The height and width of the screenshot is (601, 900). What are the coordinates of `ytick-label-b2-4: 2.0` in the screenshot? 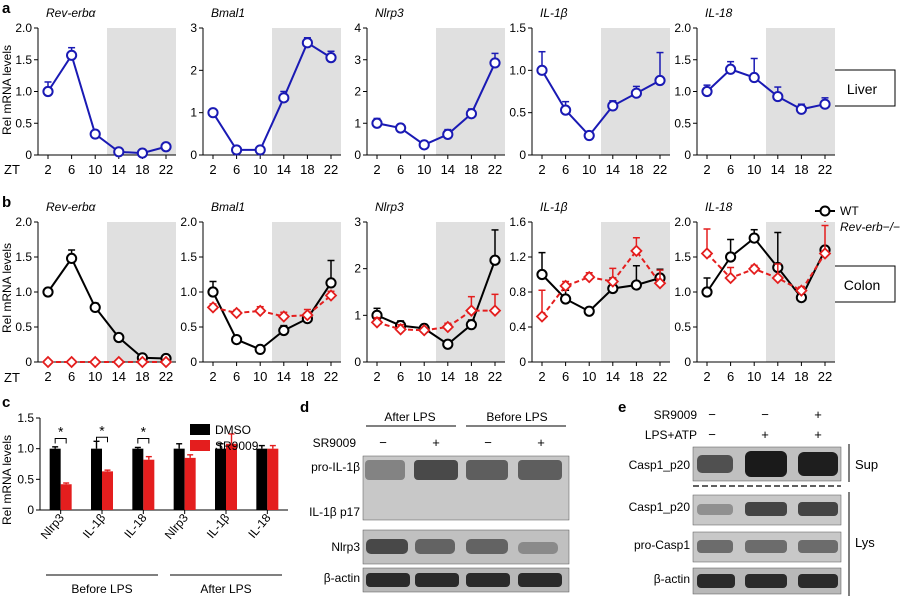 It's located at (188, 222).